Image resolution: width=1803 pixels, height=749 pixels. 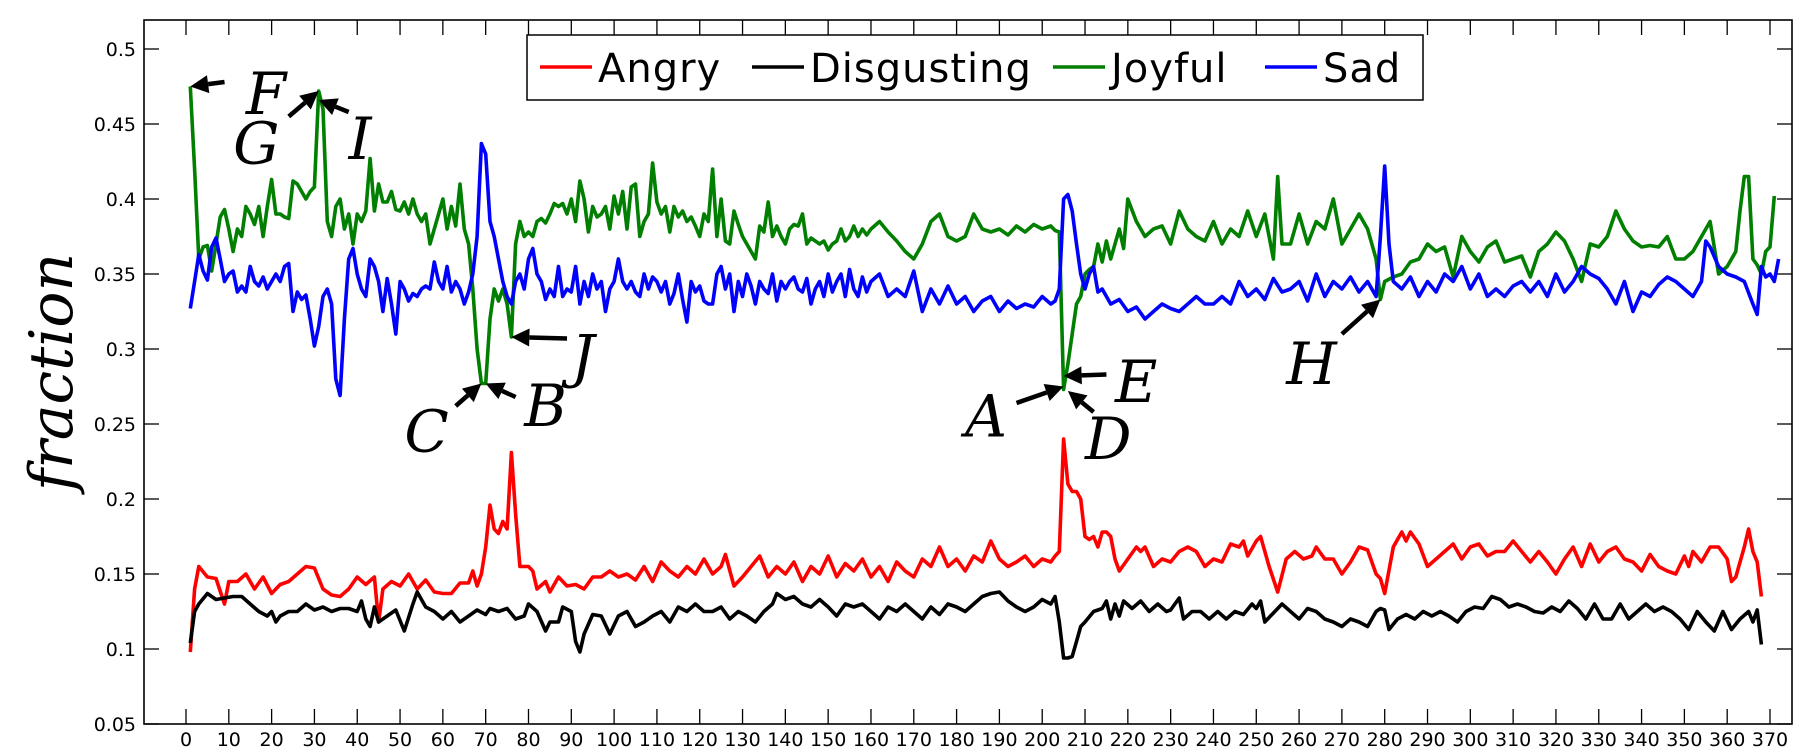 I want to click on x-tick-label: 50, so click(x=400, y=739).